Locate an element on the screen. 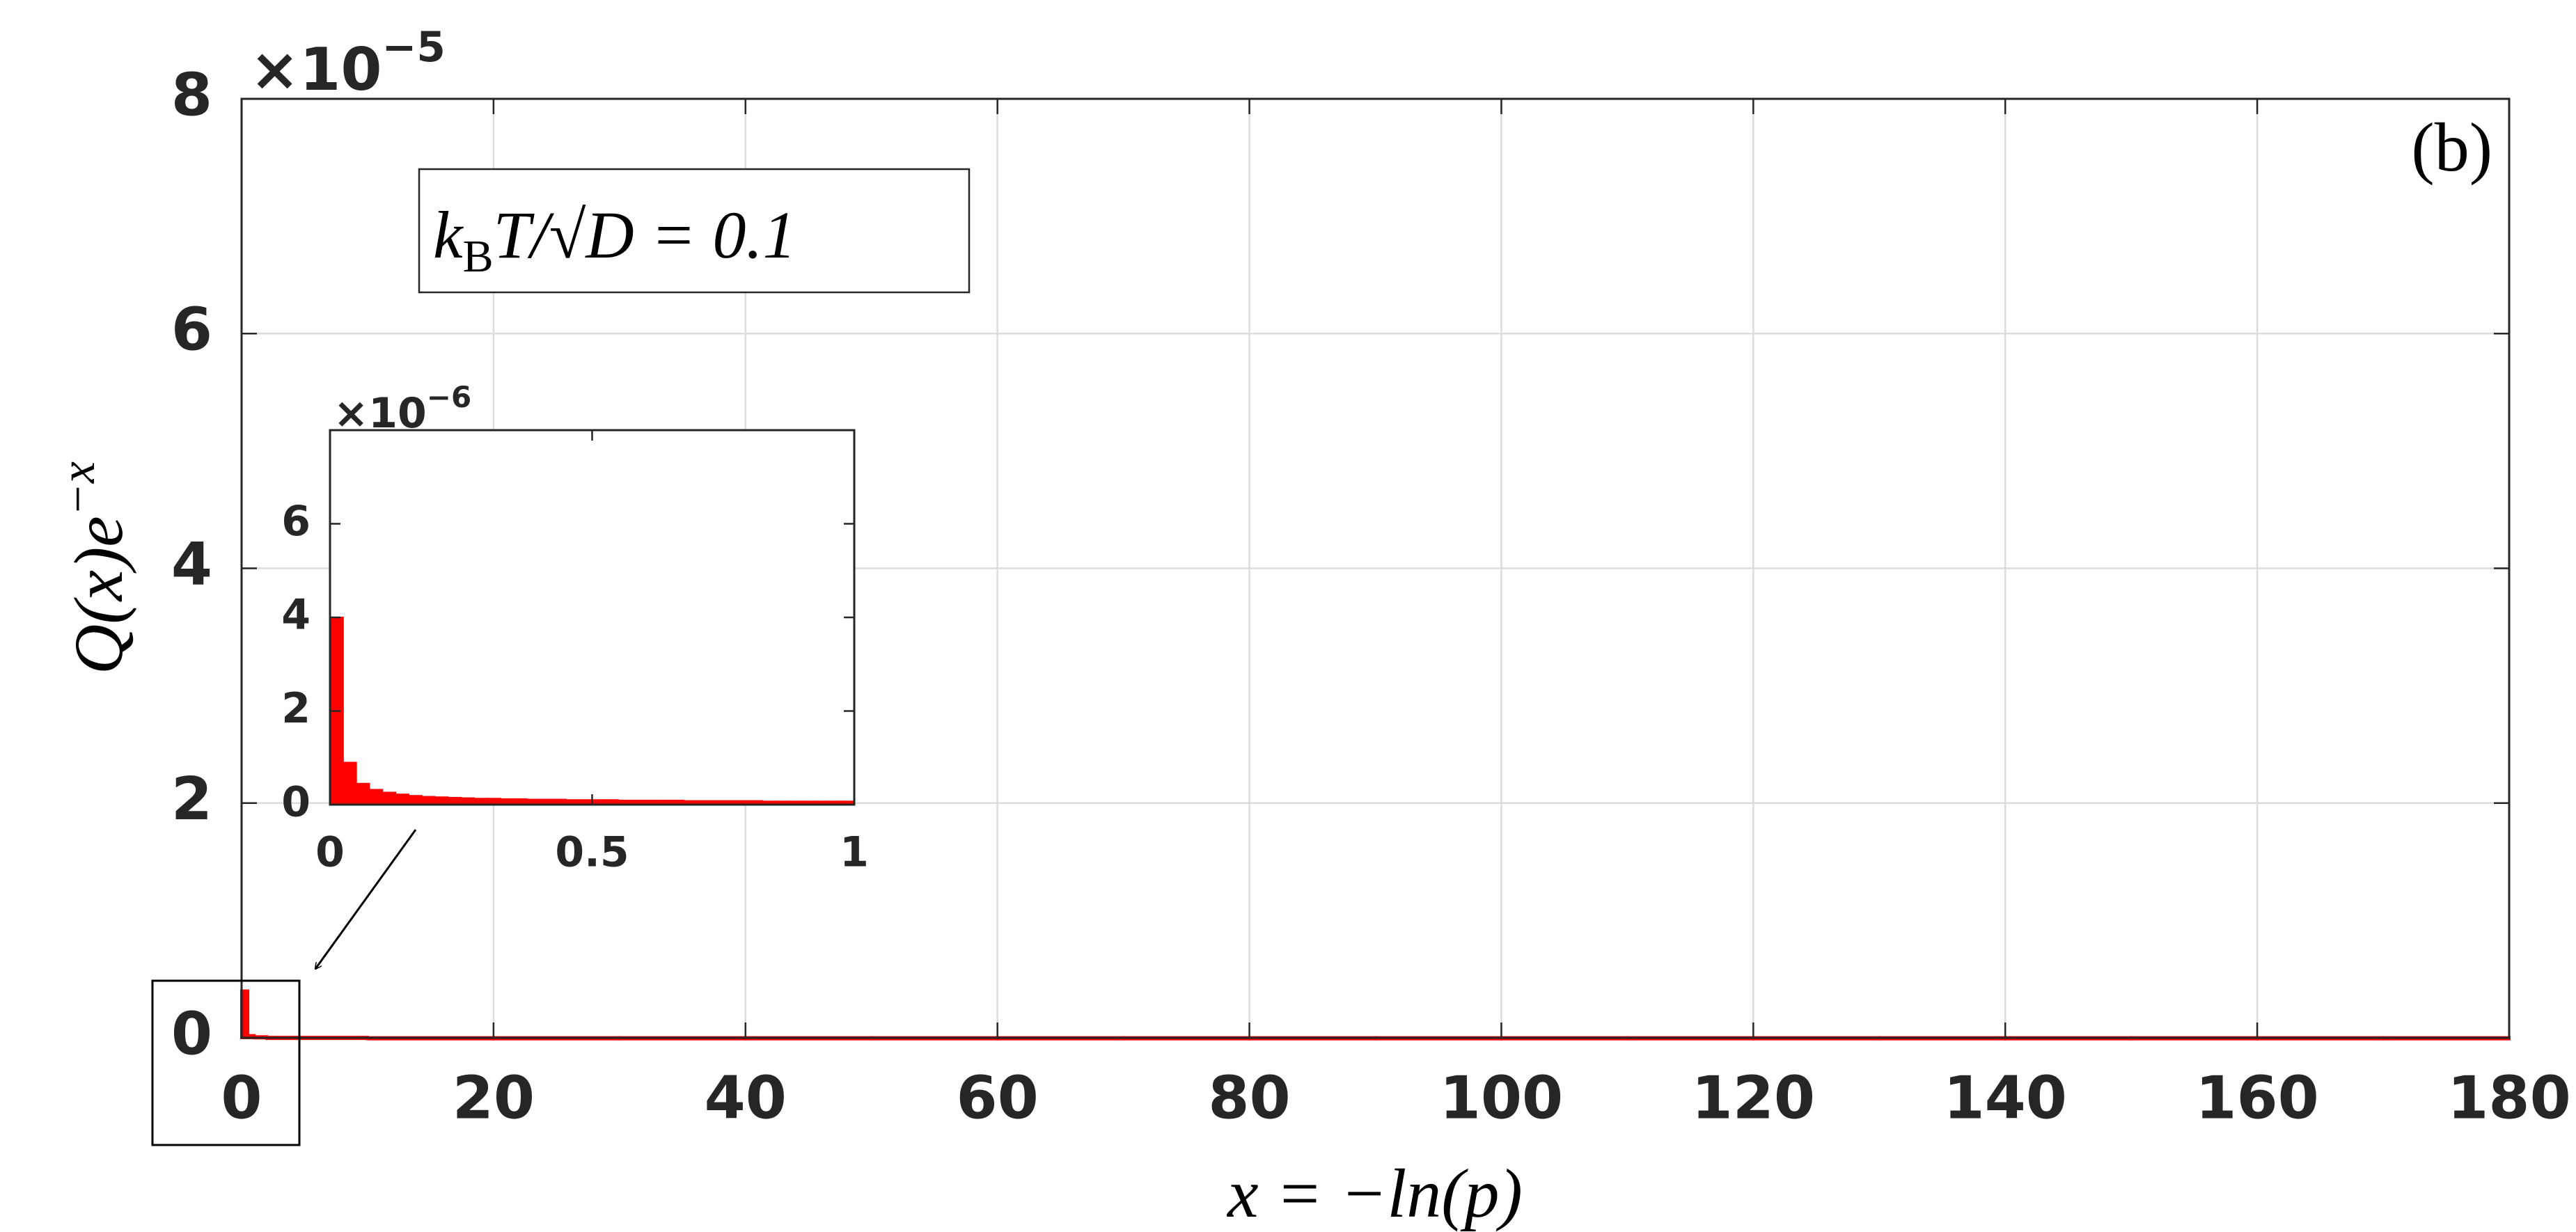 Image resolution: width=2576 pixels, height=1232 pixels. zoom-box is located at coordinates (226, 1062).